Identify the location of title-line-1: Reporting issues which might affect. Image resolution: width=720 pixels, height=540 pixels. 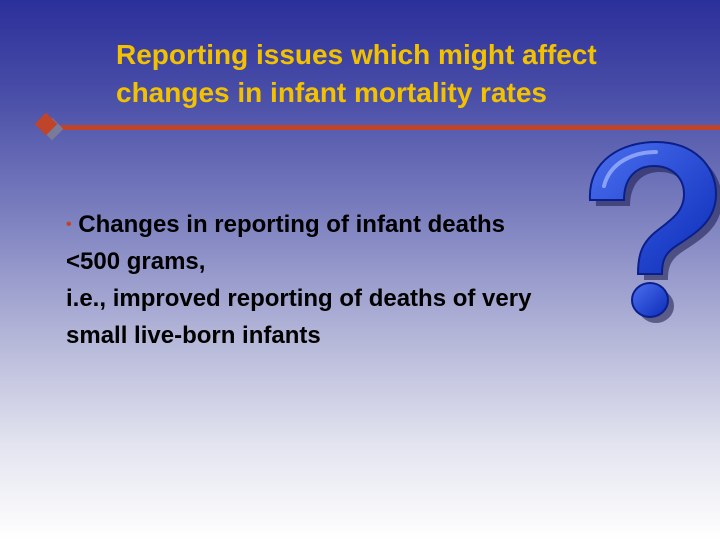
(356, 54).